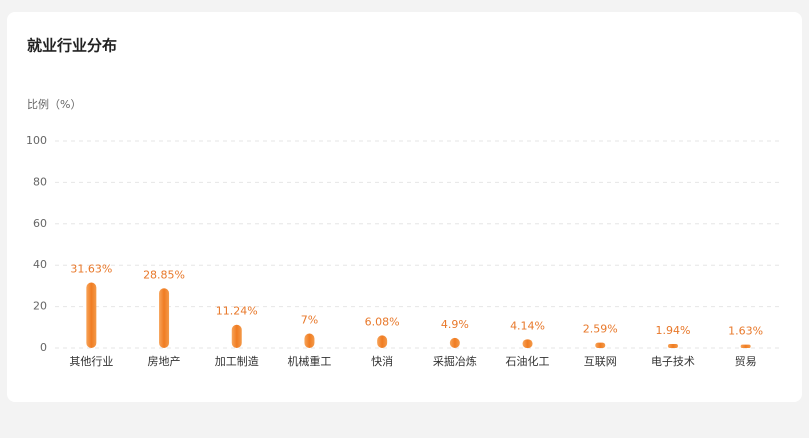 The height and width of the screenshot is (438, 809). Describe the element at coordinates (382, 321) in the screenshot. I see `data-label: 6.08%` at that location.